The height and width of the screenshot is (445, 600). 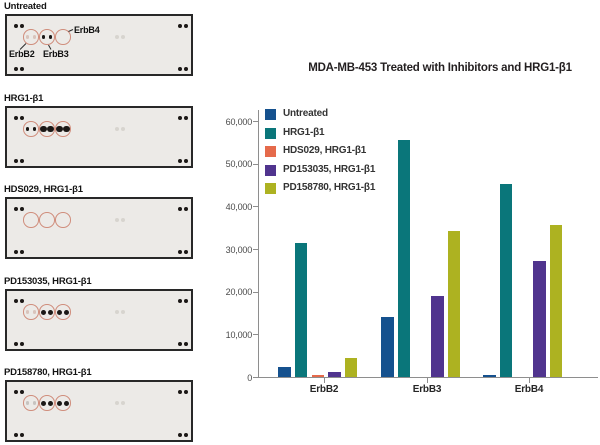 What do you see at coordinates (239, 334) in the screenshot?
I see `y-tick-label: 10,000` at bounding box center [239, 334].